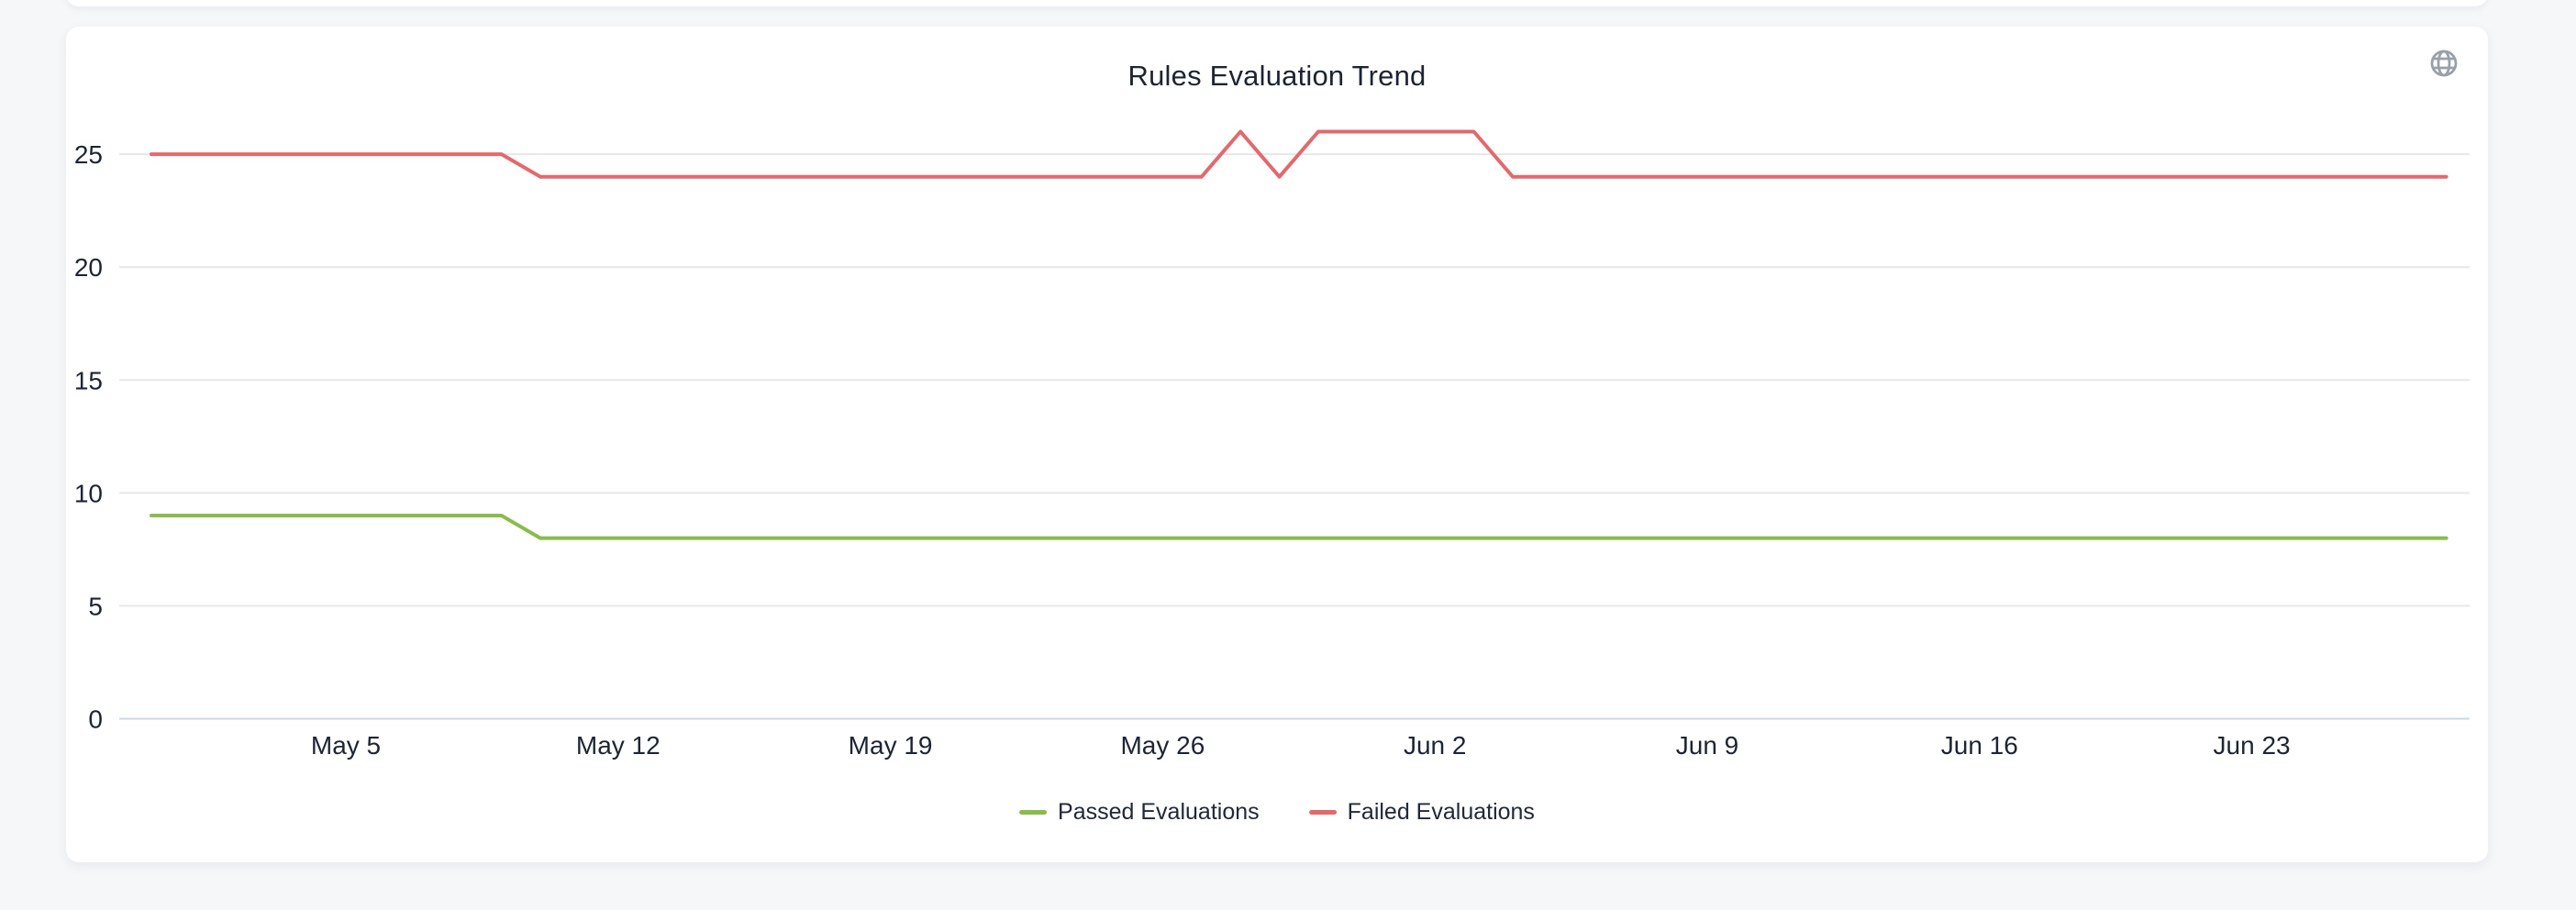  I want to click on previous-card-bottom-edge, so click(1277, 3).